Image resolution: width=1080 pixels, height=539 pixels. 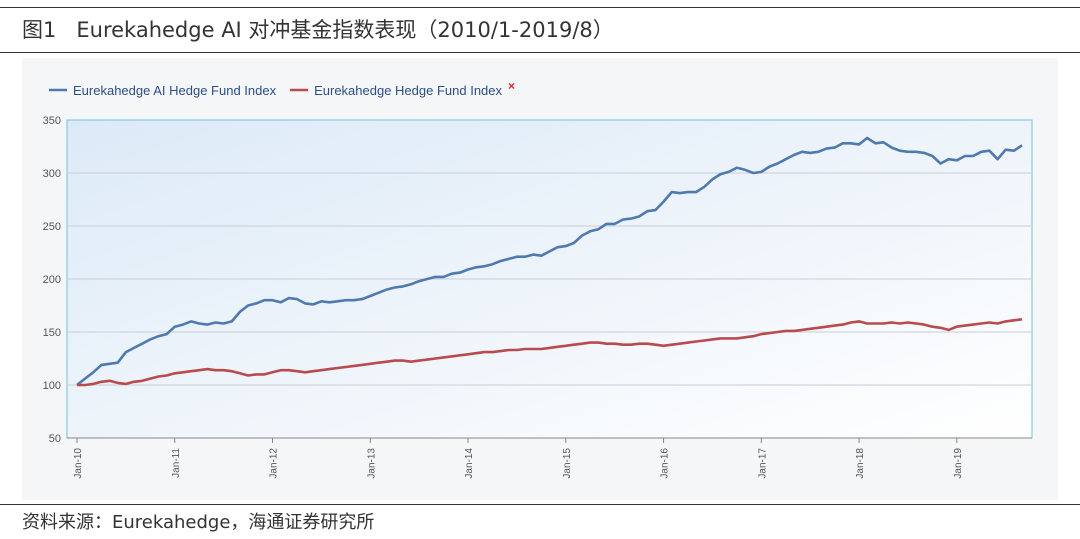 I want to click on figure-header: 图1 Eurekahedge AI 对冲基金指数表现（2010/1-2019/8）, so click(x=540, y=26).